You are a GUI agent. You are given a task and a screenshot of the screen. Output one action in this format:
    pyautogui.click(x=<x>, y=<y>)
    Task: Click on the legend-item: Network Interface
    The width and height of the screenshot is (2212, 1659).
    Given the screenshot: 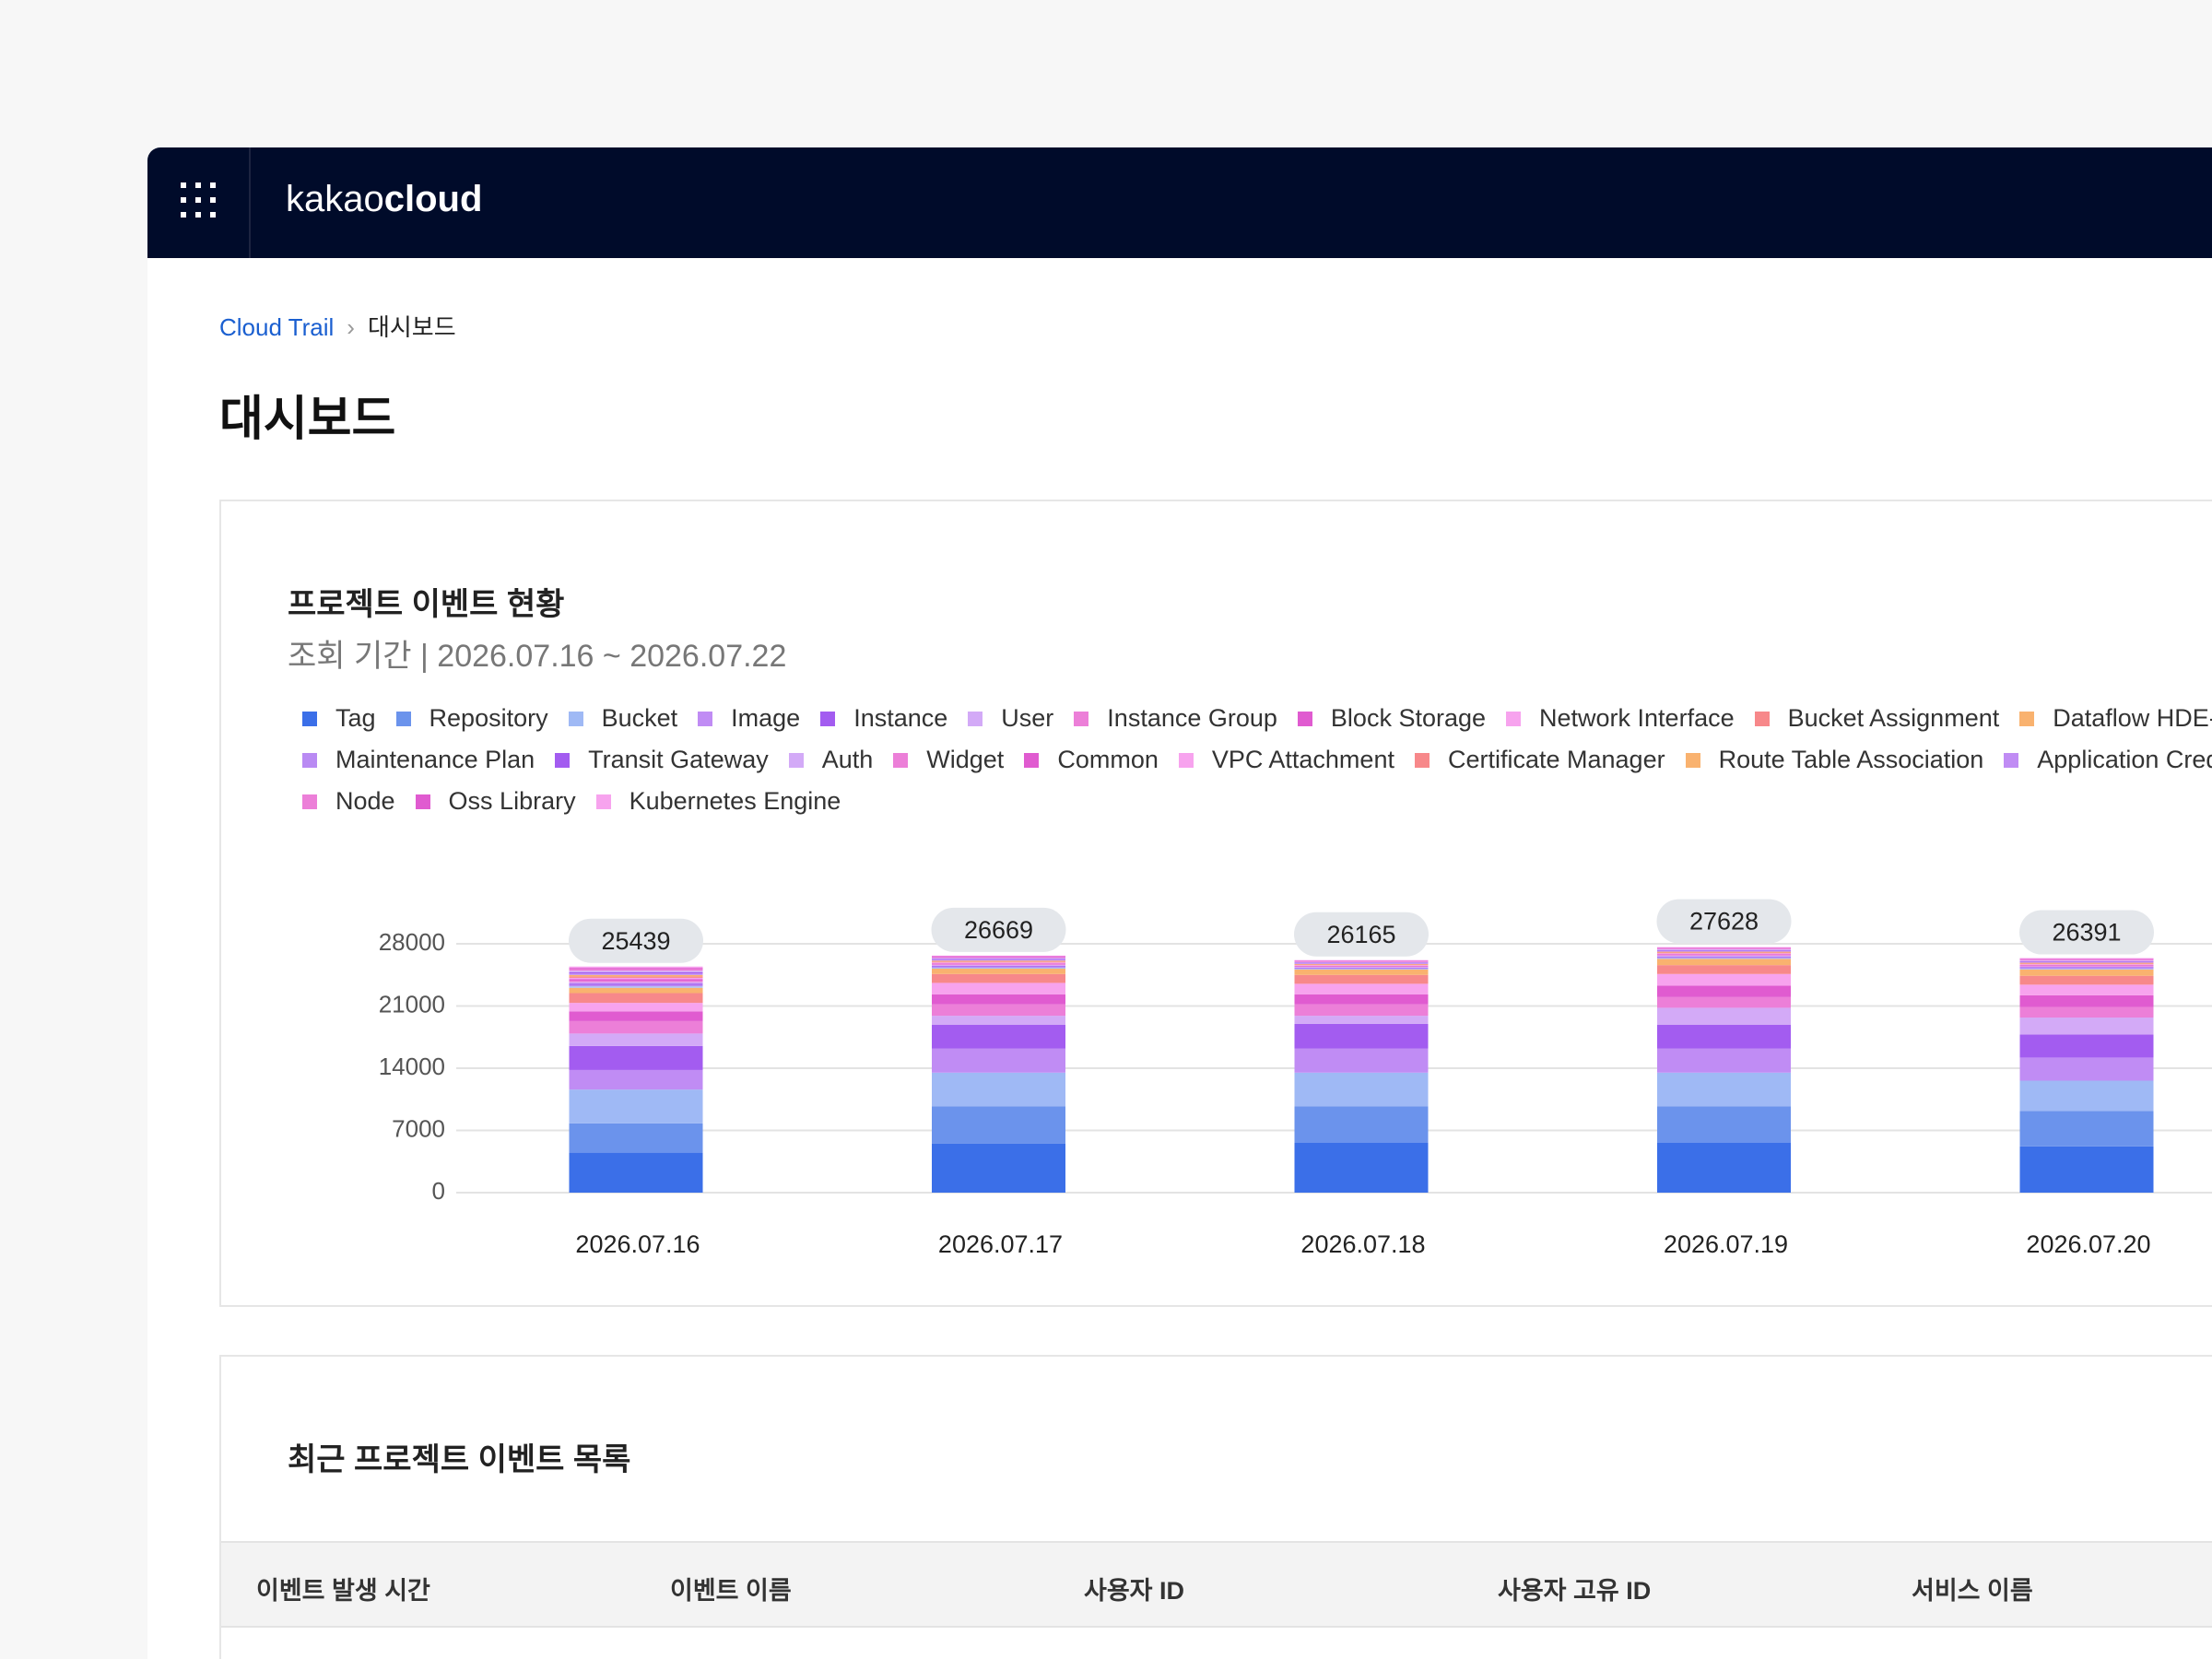 What is the action you would take?
    pyautogui.click(x=1620, y=718)
    